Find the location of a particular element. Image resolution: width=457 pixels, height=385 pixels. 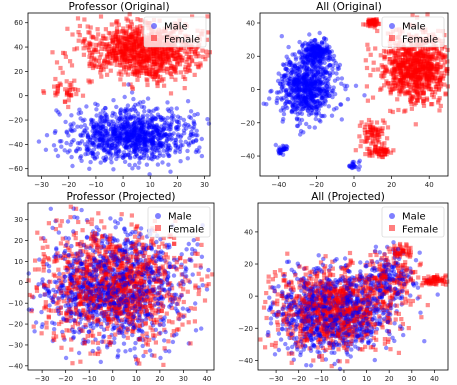

legend-female-label: Female is located at coordinates (182, 40).